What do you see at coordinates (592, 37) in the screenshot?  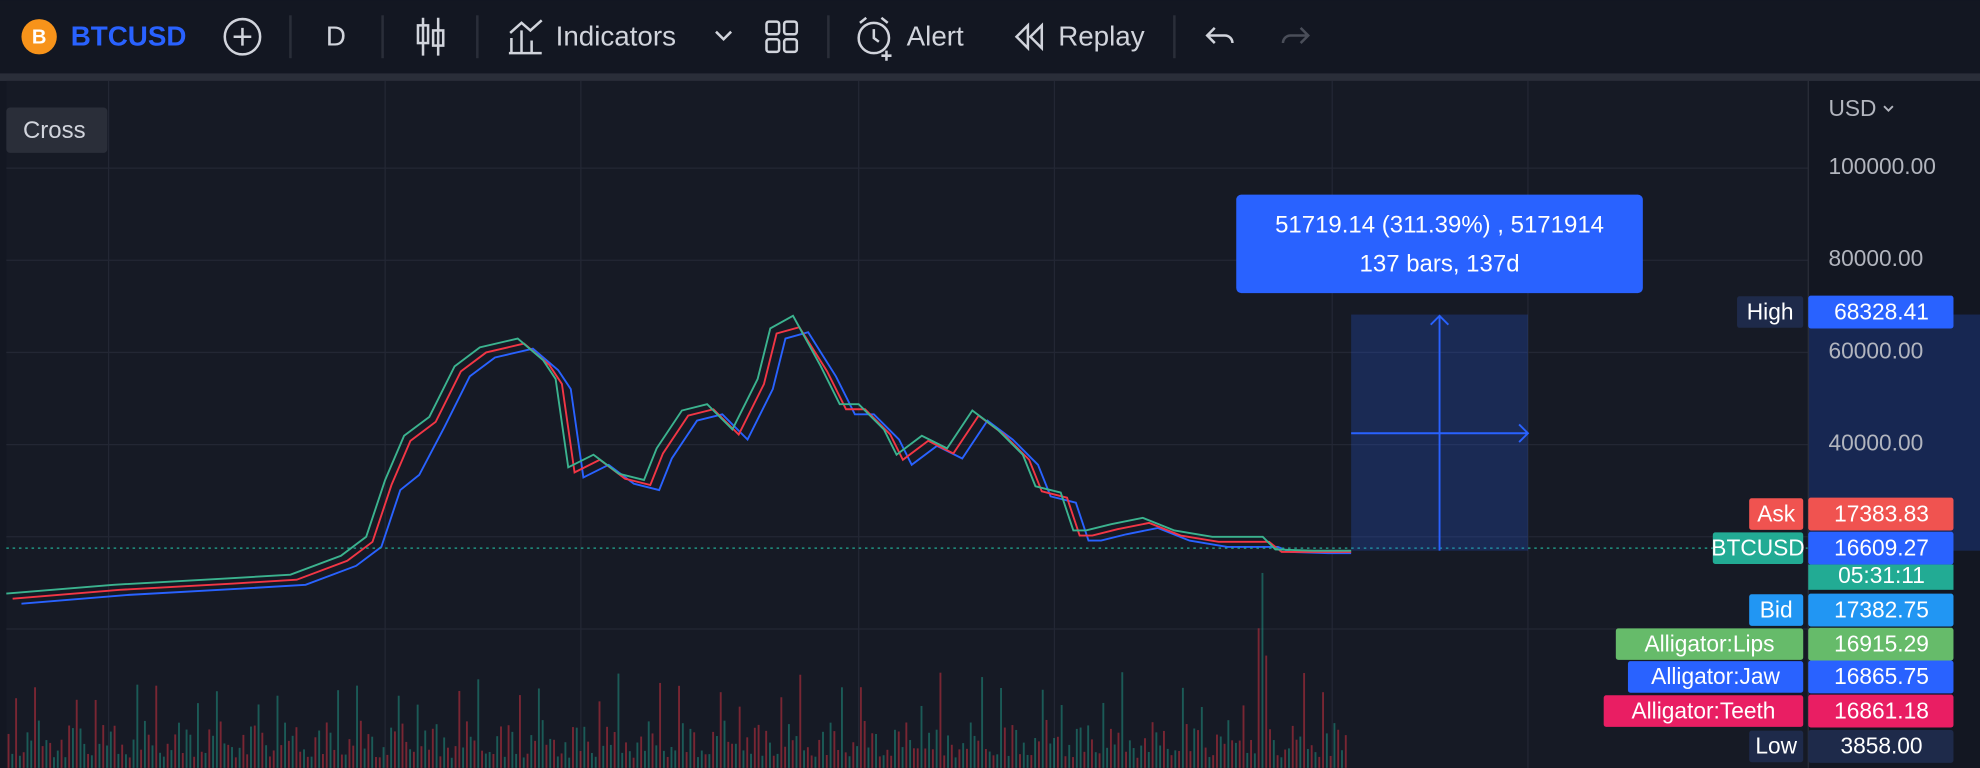 I see `indicators-button: Indicators` at bounding box center [592, 37].